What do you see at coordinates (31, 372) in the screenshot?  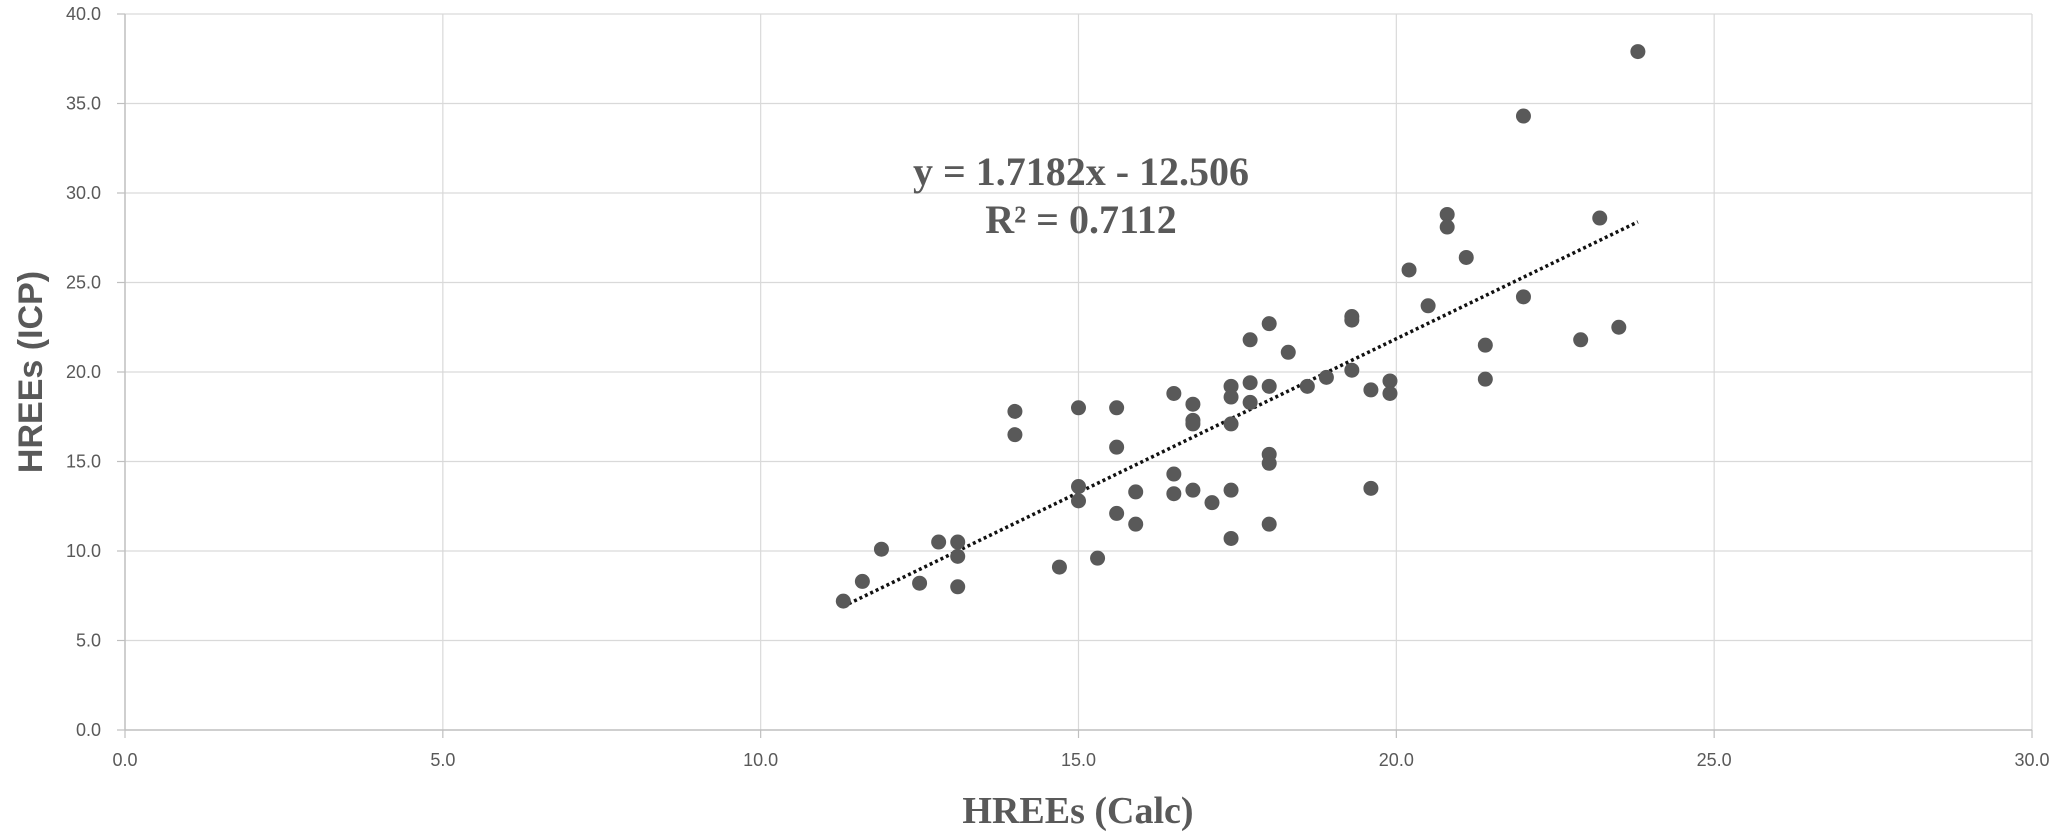 I see `y-axis-title: HREEs (ICP)` at bounding box center [31, 372].